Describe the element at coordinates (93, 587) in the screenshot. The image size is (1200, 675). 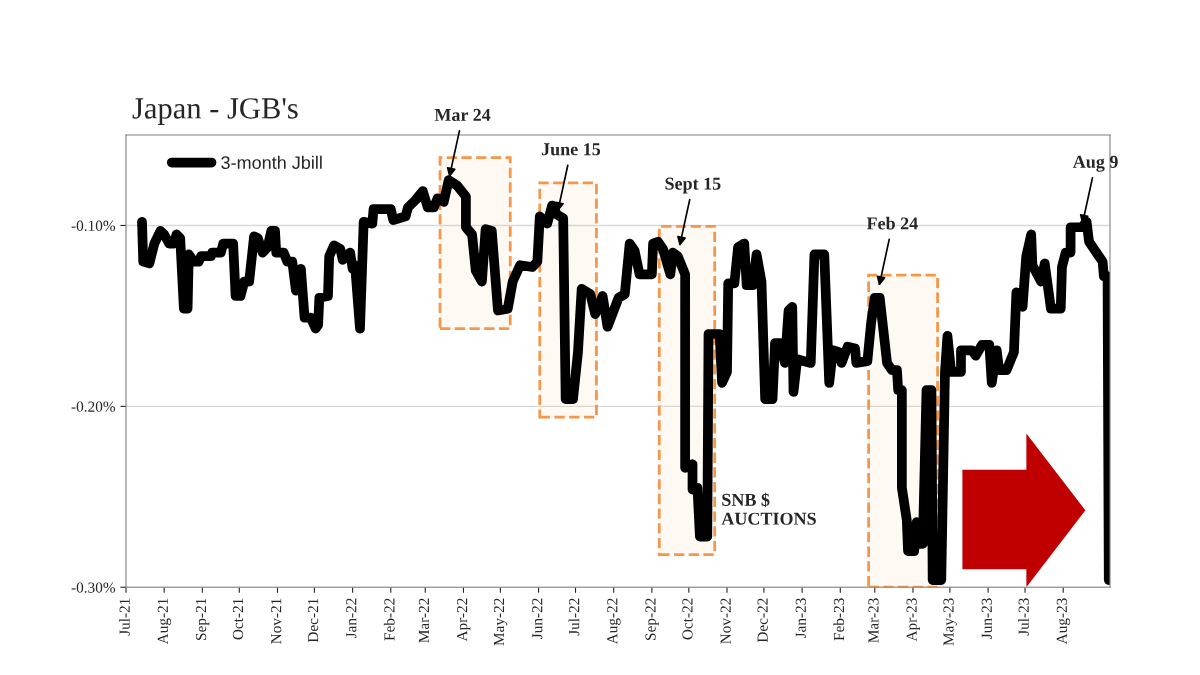
I see `y-tick-label: -0.30%` at that location.